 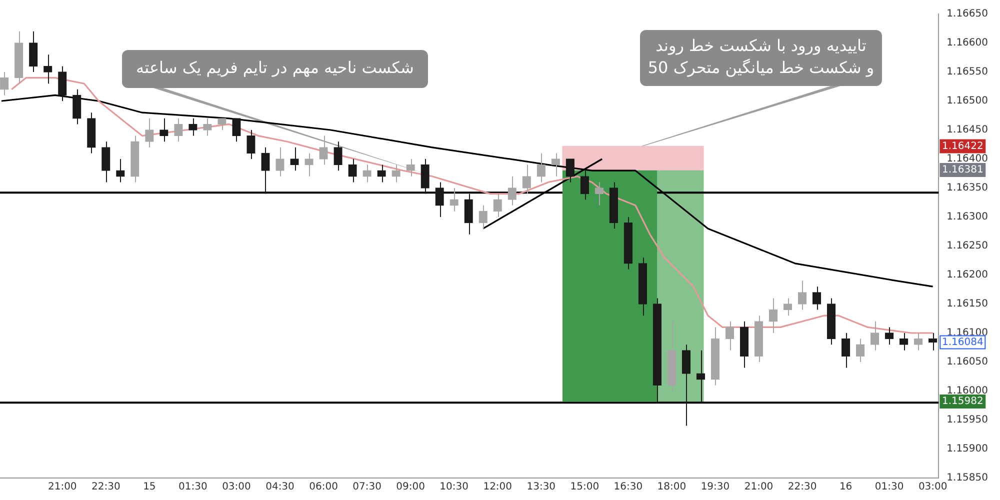 I want to click on y-tick-label: 1.16550, so click(x=967, y=72).